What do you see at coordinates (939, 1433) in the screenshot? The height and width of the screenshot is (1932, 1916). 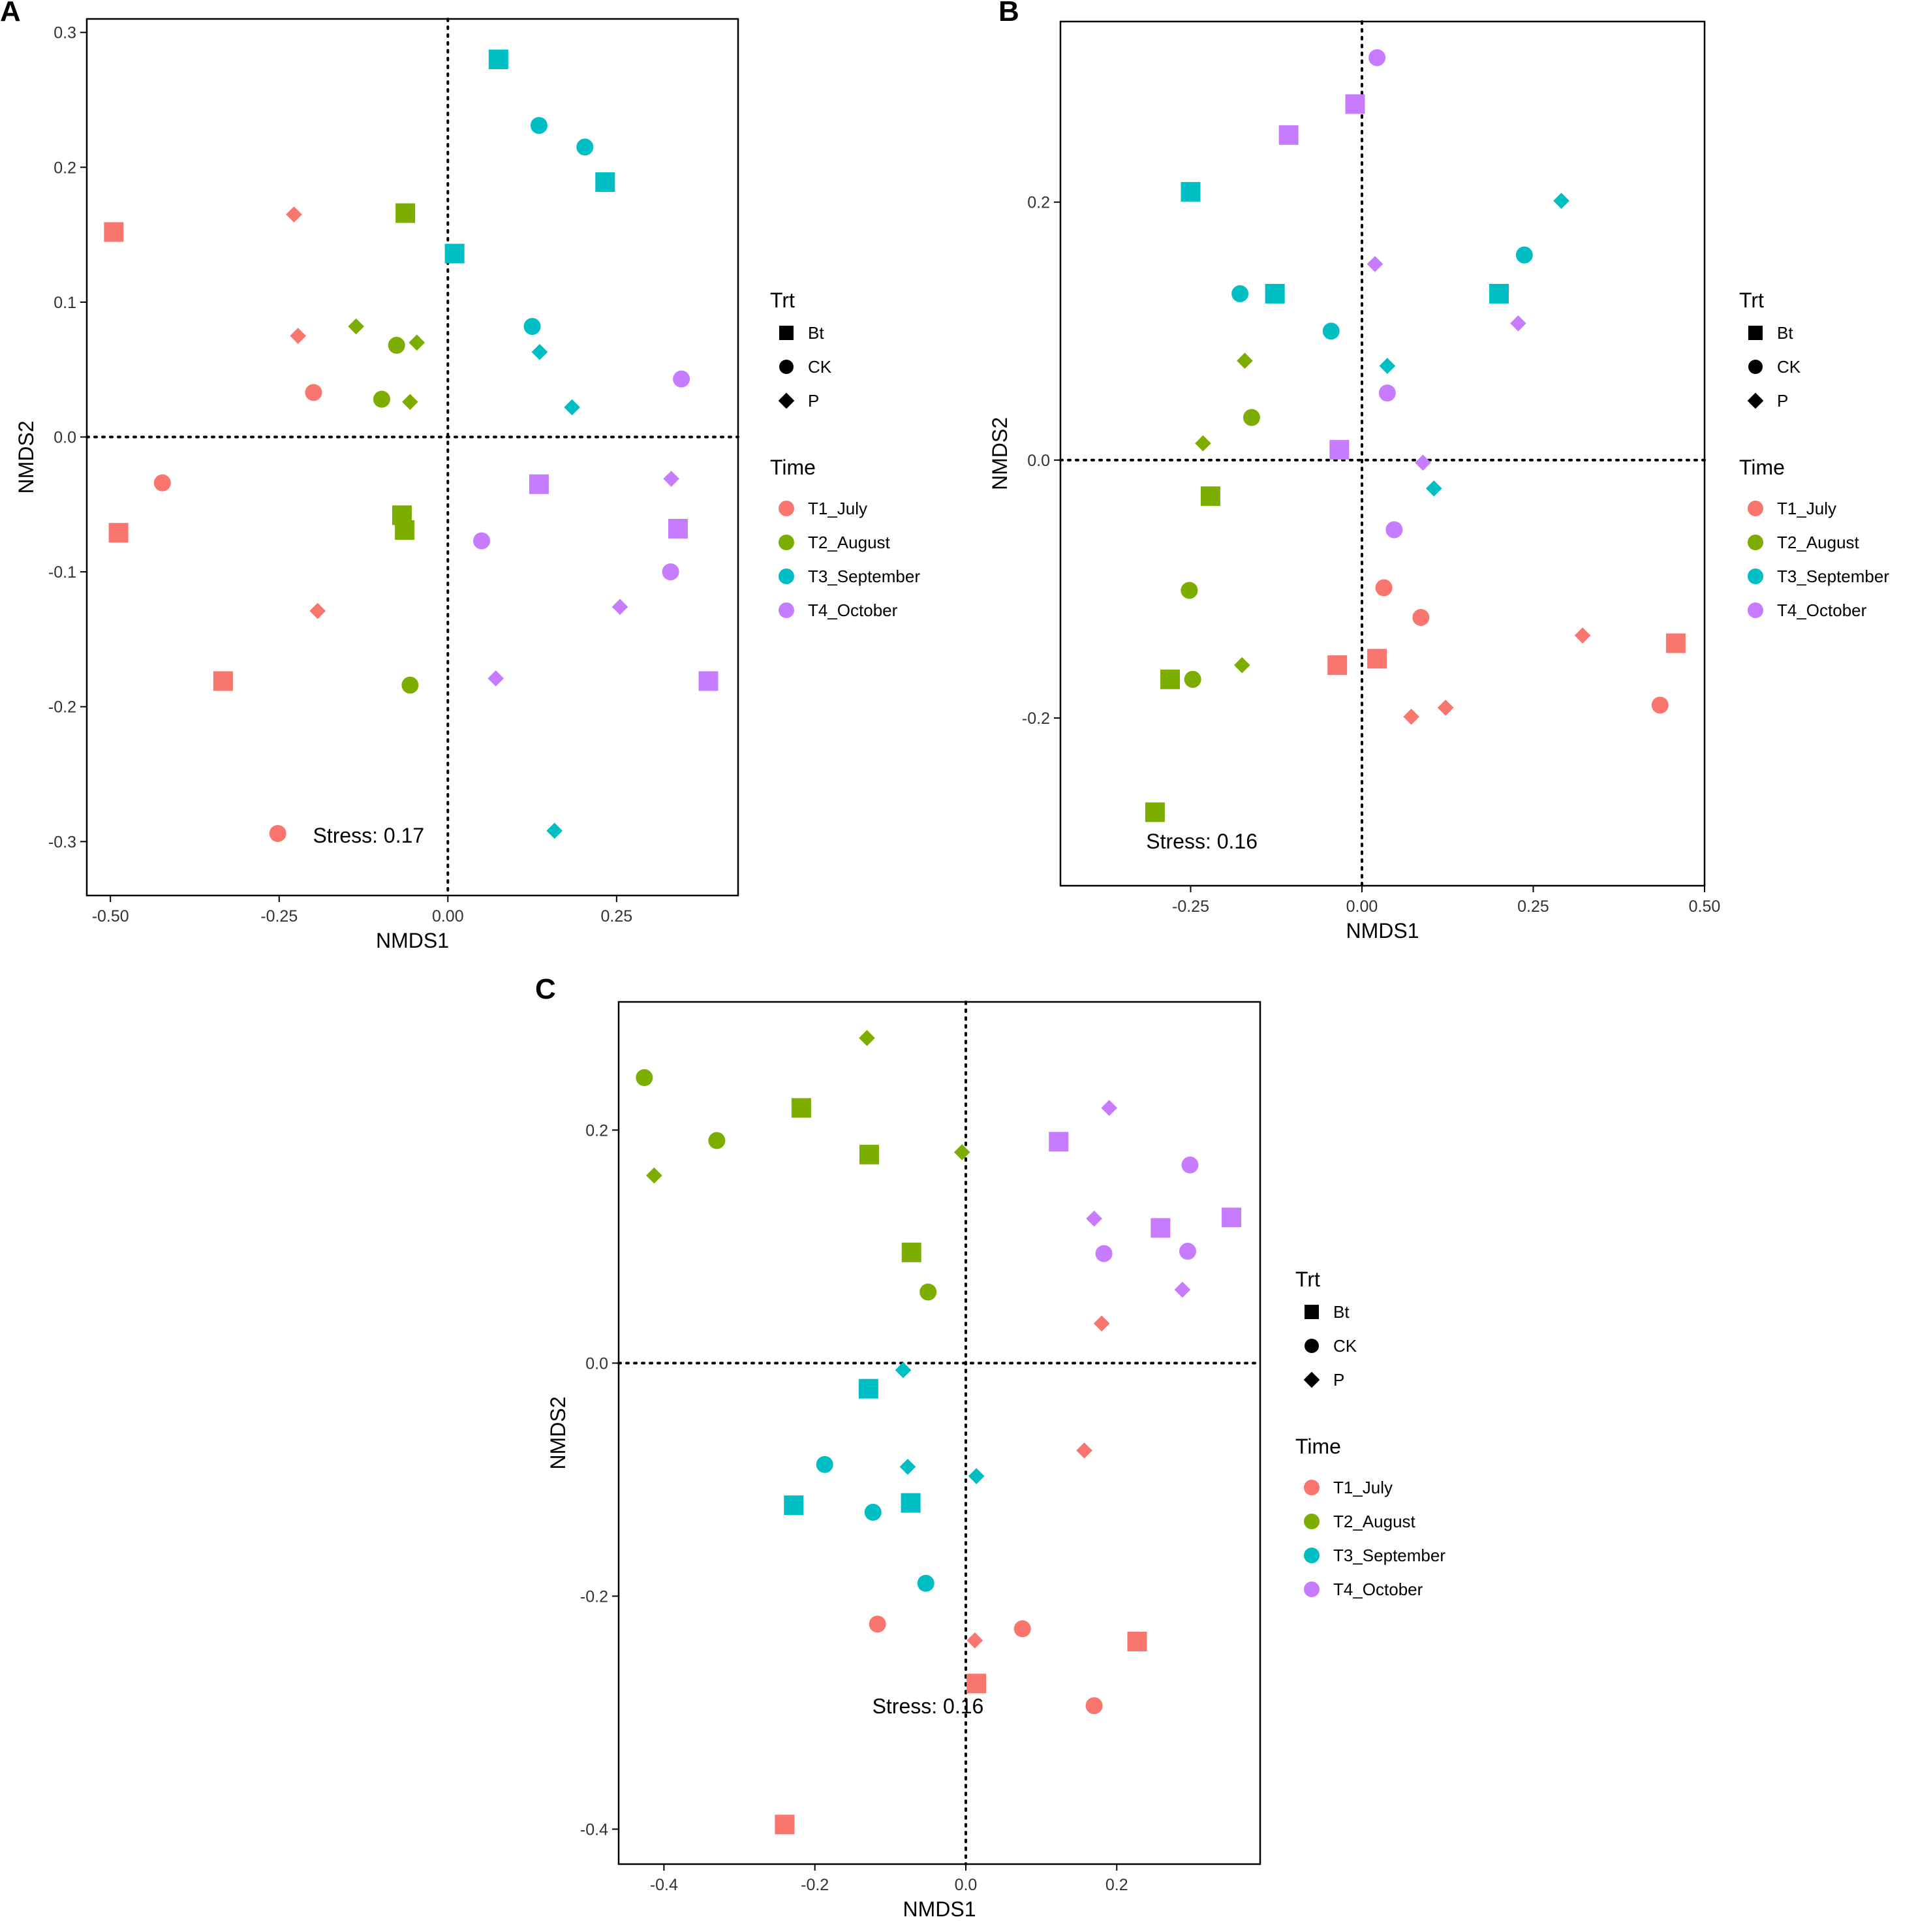 I see `data-points` at bounding box center [939, 1433].